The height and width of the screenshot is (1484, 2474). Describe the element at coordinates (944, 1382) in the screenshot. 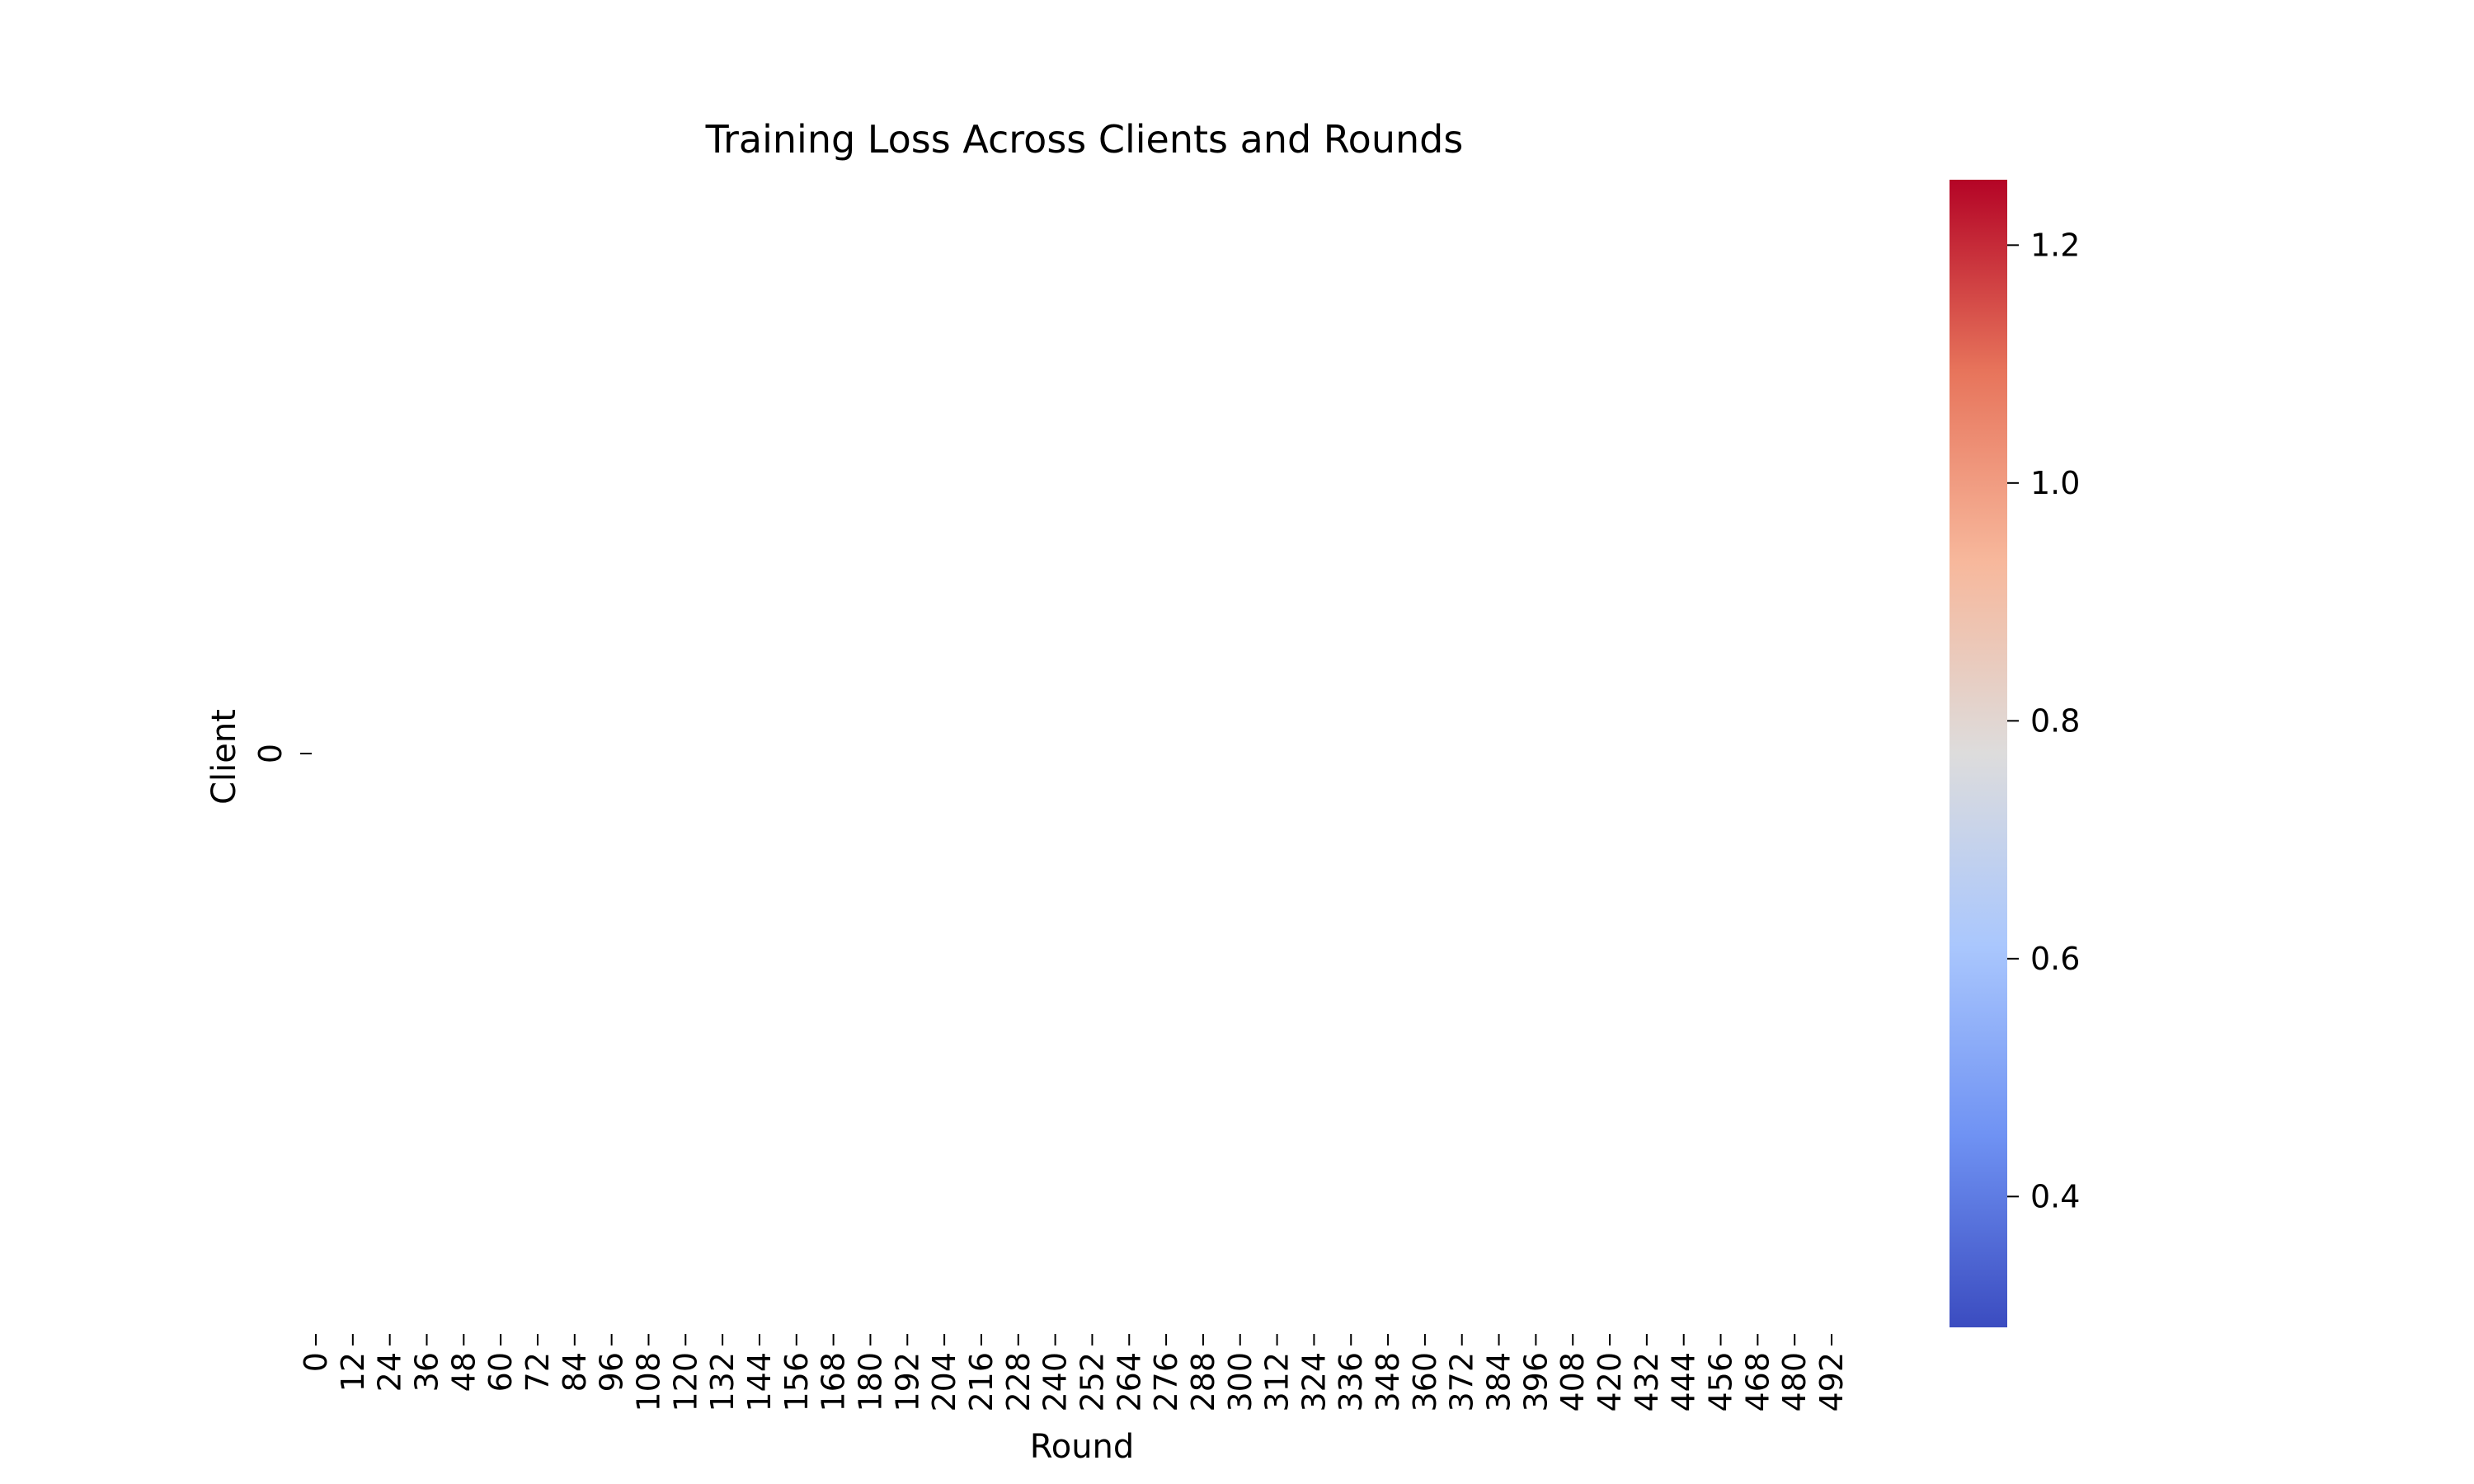

I see `x-tick-label: 204` at that location.